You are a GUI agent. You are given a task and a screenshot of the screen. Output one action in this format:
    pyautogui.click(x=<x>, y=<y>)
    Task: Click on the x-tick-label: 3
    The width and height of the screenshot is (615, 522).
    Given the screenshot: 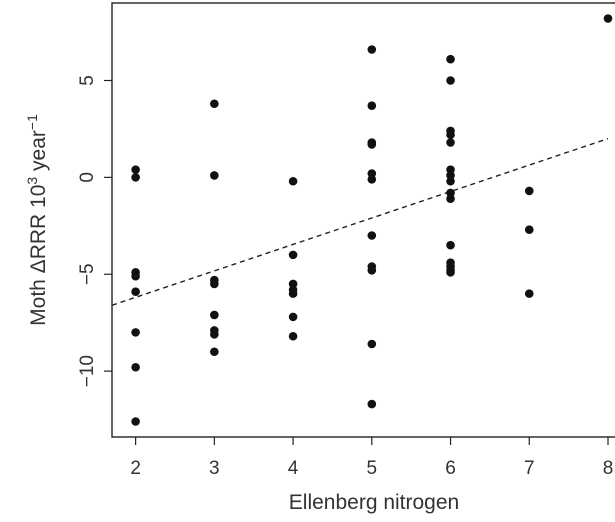 What is the action you would take?
    pyautogui.click(x=214, y=468)
    